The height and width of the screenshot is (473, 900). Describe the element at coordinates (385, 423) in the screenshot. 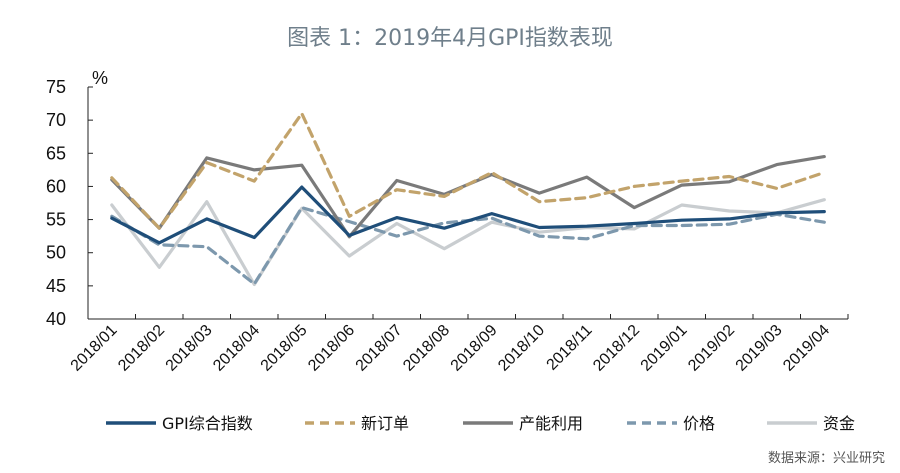

I see `legend-label: 新订单` at that location.